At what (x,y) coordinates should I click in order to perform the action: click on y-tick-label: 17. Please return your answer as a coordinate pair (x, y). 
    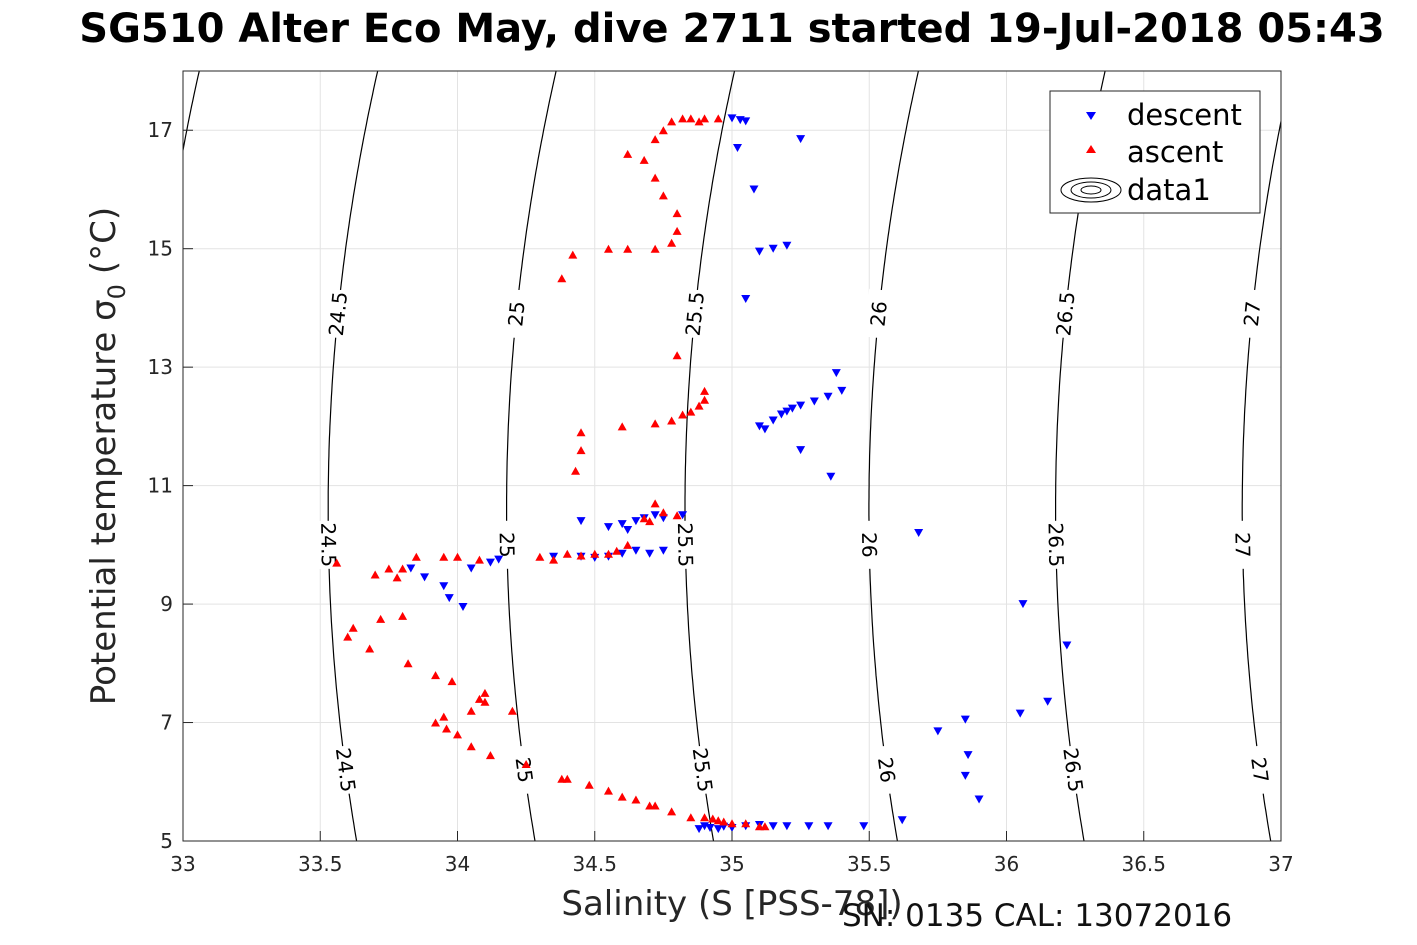
    Looking at the image, I should click on (160, 130).